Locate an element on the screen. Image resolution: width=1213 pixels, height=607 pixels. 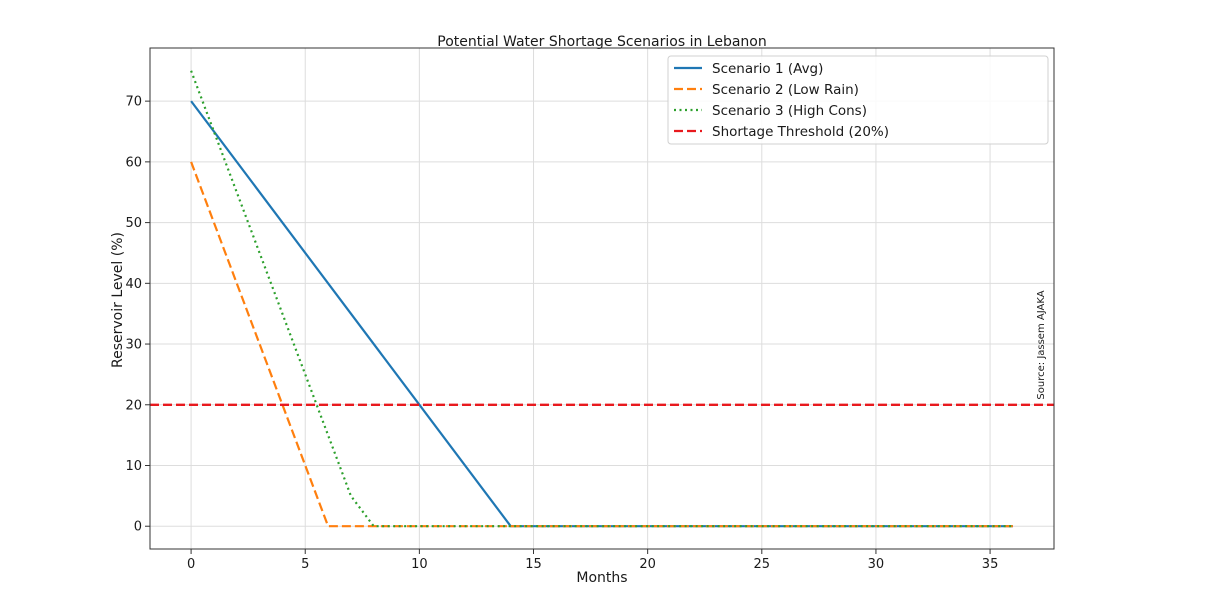
source-annotation: Source: Jassem AJAKA is located at coordinates (1041, 344).